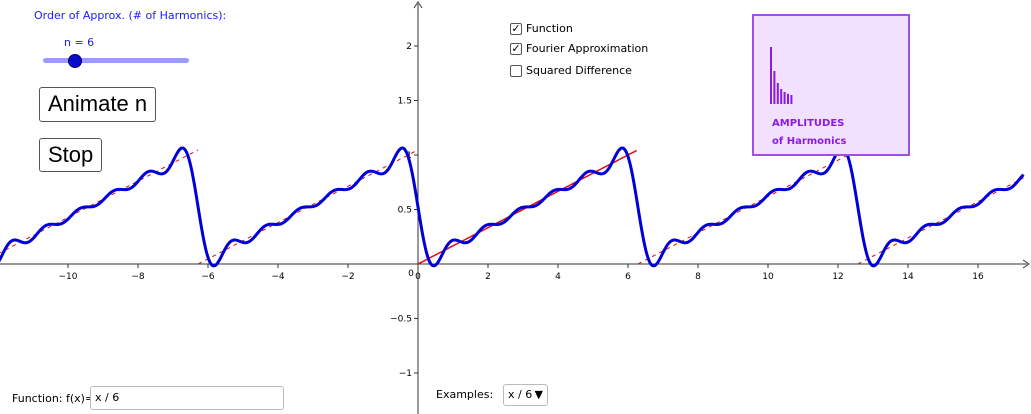  What do you see at coordinates (465, 394) in the screenshot?
I see `examples-label: Examples:` at bounding box center [465, 394].